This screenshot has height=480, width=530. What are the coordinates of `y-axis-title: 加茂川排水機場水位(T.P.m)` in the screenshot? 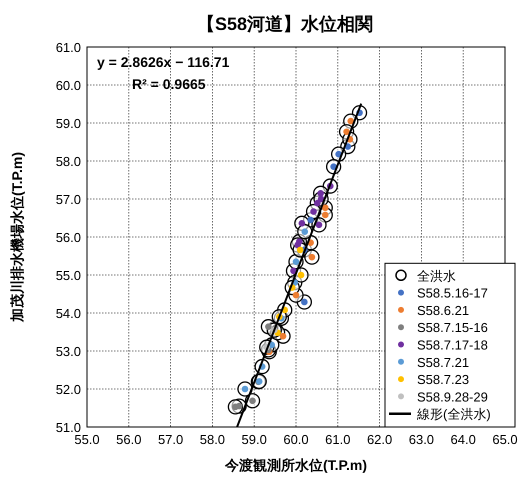 It's located at (17, 238).